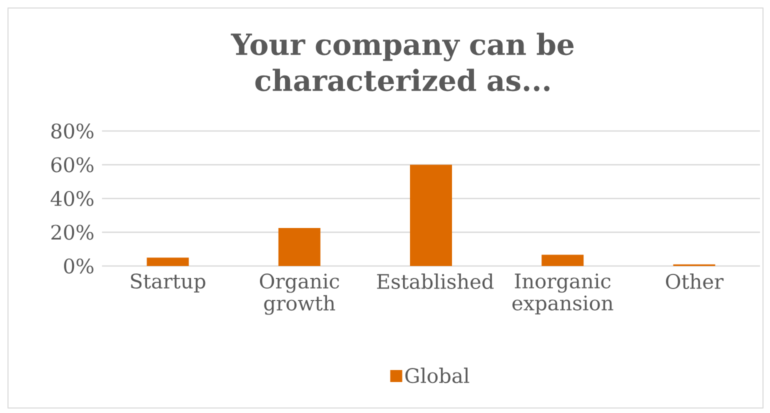 This screenshot has height=413, width=770. Describe the element at coordinates (168, 283) in the screenshot. I see `x-tick-label: Startup` at that location.